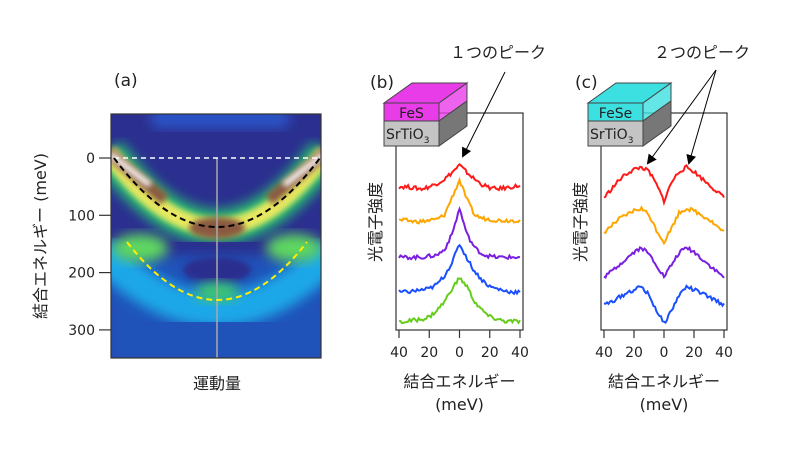  What do you see at coordinates (615, 114) in the screenshot?
I see `film-label: FeSe` at bounding box center [615, 114].